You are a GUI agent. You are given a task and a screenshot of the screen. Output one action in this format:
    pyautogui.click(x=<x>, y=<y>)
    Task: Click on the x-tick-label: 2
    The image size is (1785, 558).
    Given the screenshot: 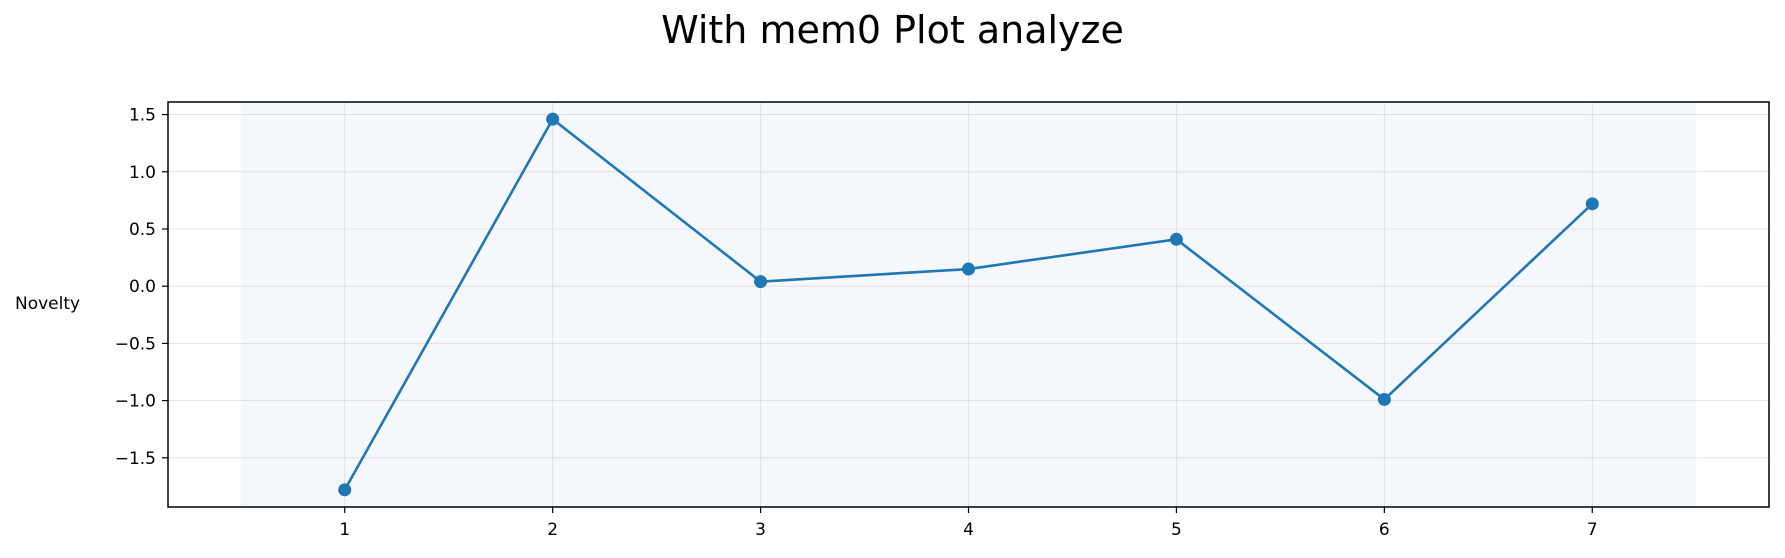 What is the action you would take?
    pyautogui.click(x=552, y=530)
    